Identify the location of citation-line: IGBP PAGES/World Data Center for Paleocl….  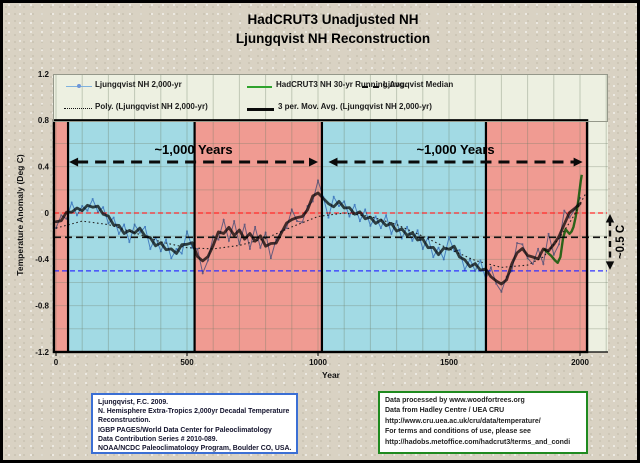
(185, 430).